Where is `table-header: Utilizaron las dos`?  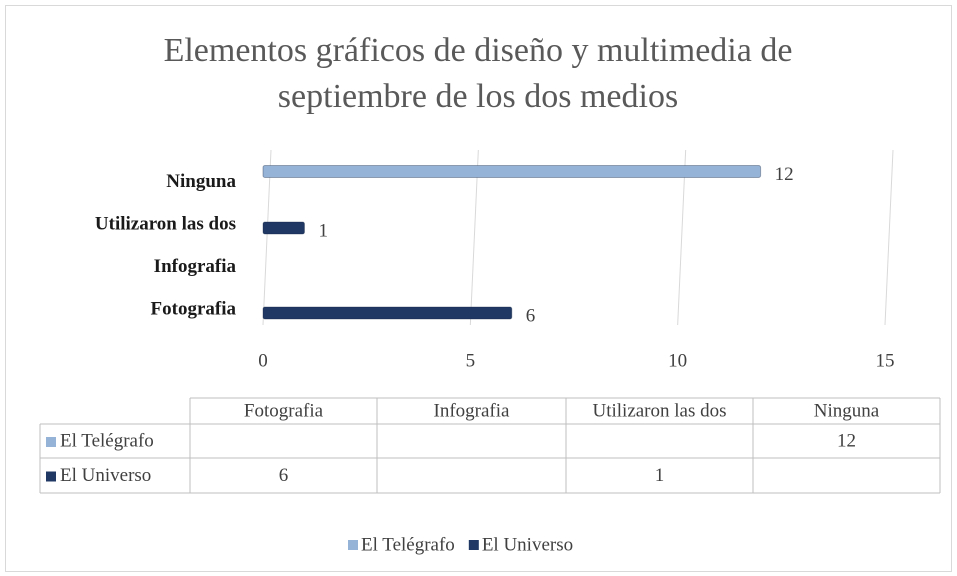
table-header: Utilizaron las dos is located at coordinates (659, 410).